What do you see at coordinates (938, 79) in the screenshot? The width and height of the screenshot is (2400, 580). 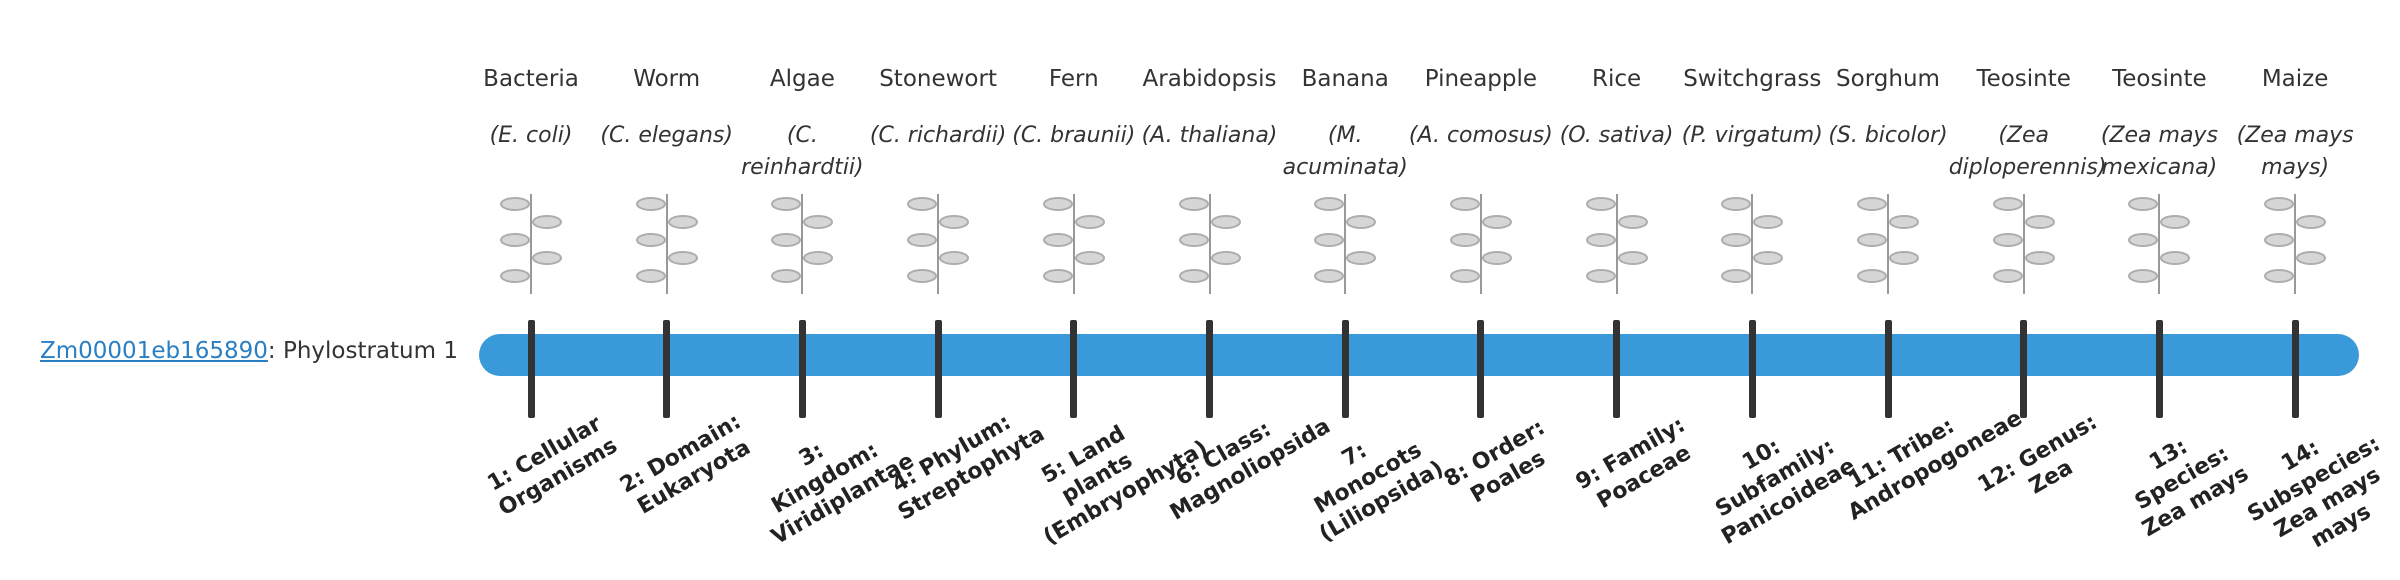 I see `organism-name: Stonewort` at bounding box center [938, 79].